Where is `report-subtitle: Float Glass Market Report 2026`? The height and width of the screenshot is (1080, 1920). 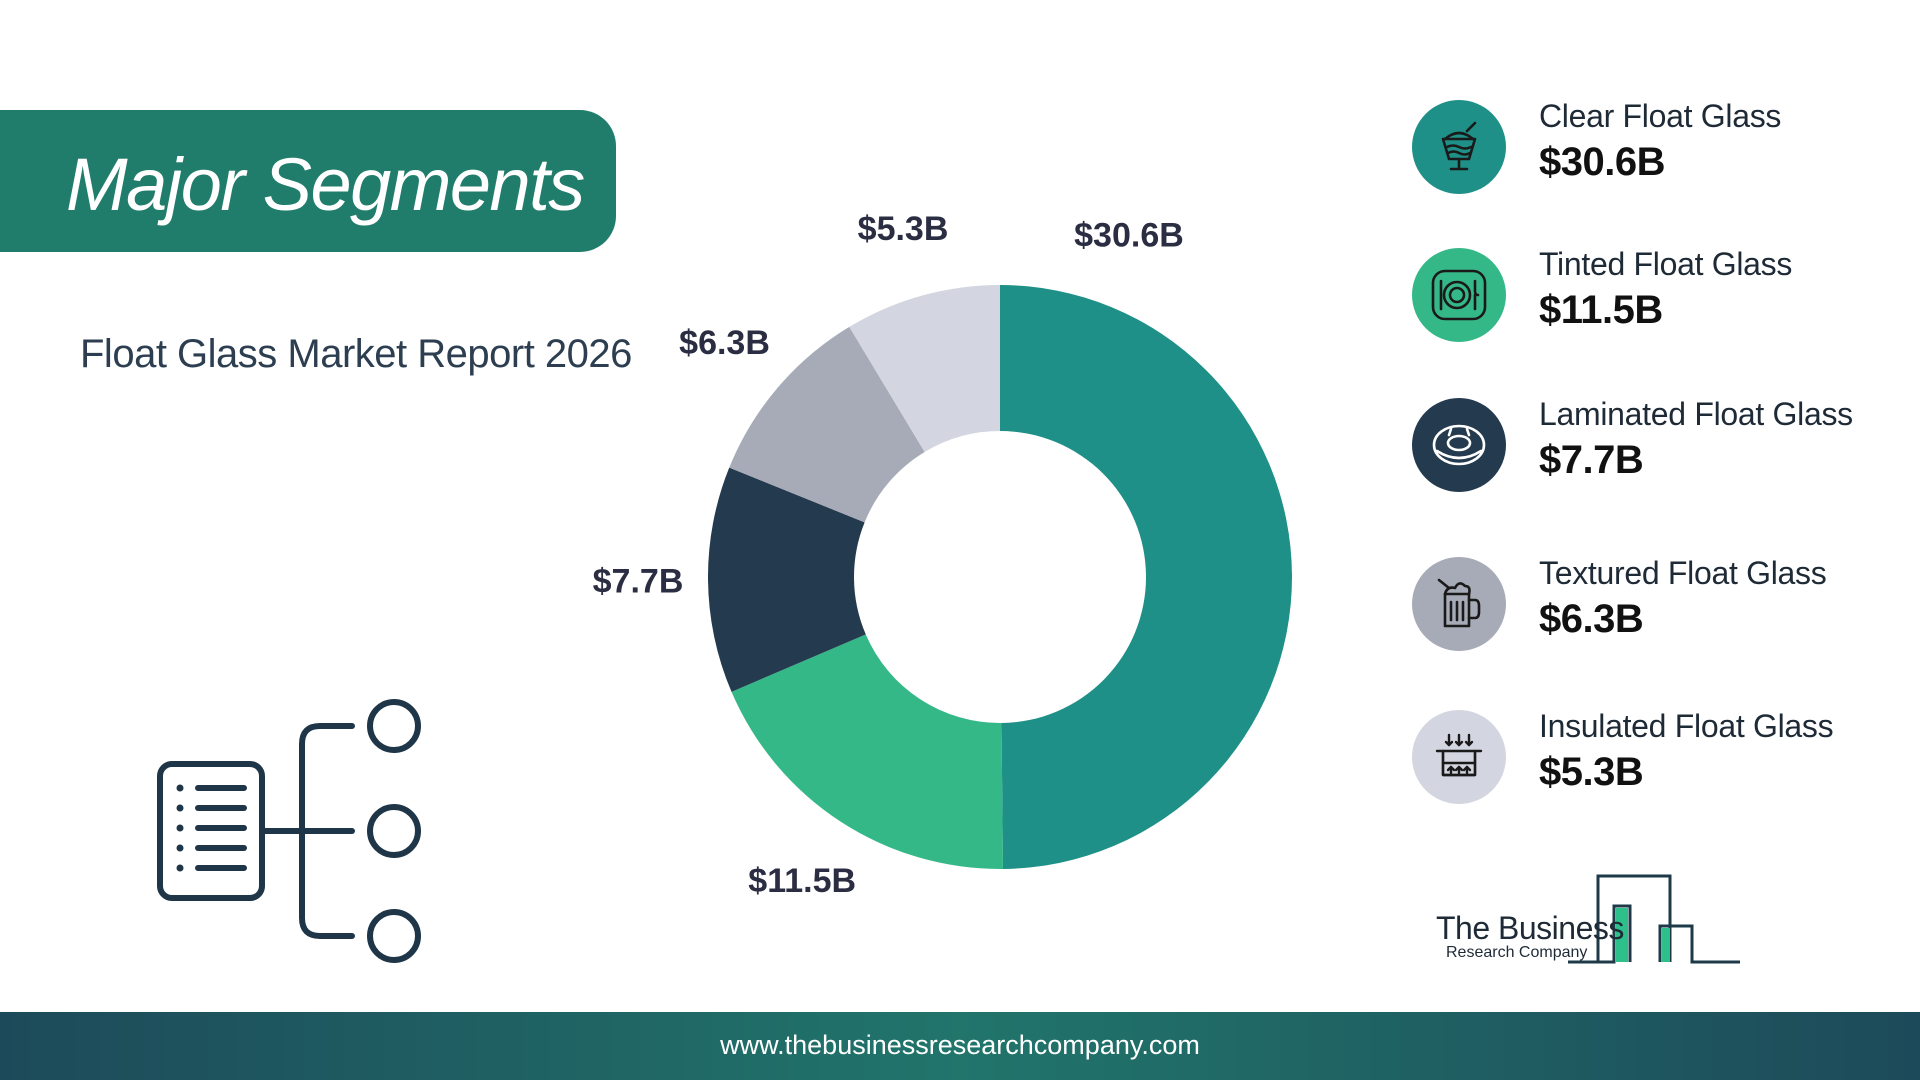
report-subtitle: Float Glass Market Report 2026 is located at coordinates (356, 354).